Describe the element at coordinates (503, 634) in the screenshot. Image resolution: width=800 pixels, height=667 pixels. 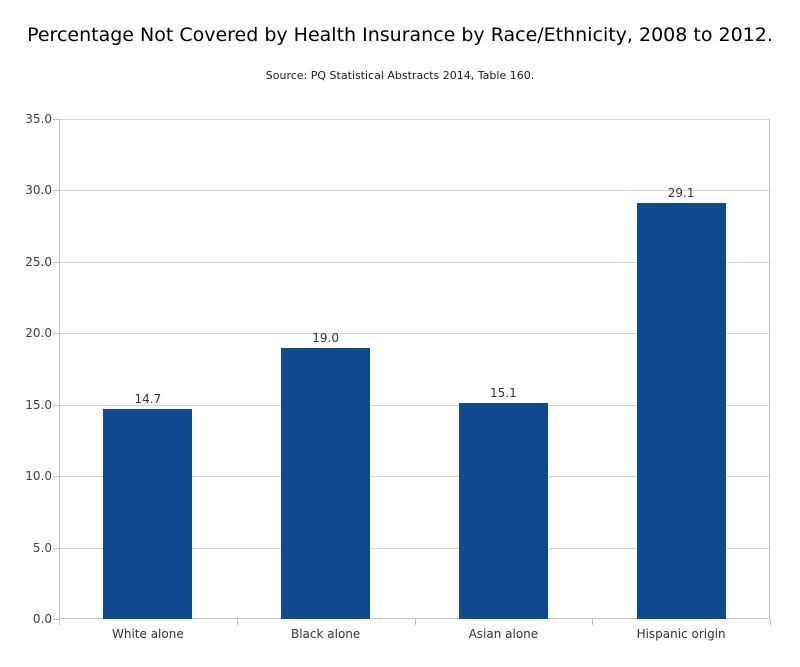
I see `x-axis-category-label: Asian alone` at that location.